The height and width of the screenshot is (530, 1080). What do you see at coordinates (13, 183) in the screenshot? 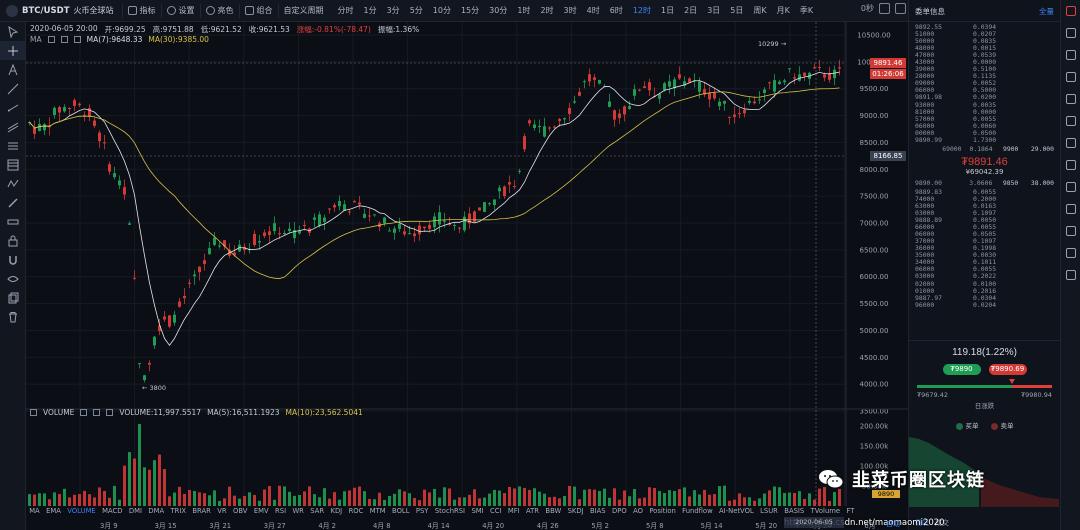
I see `pattern-tool` at bounding box center [13, 183].